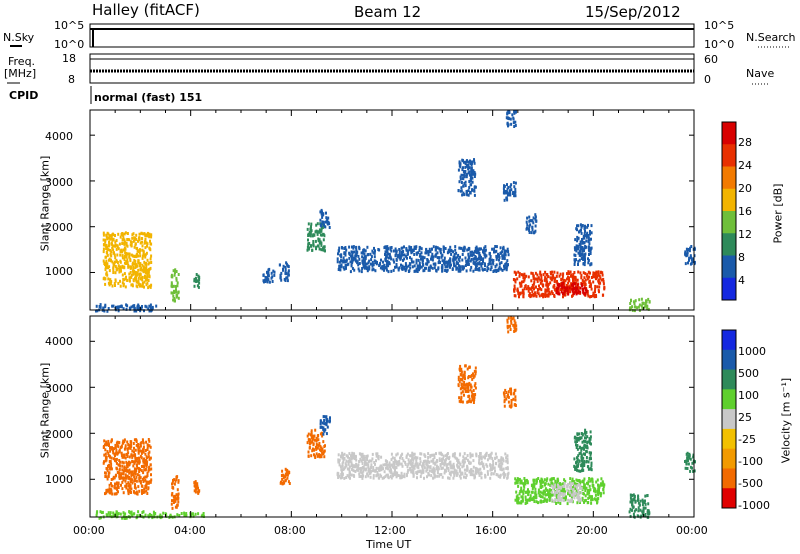 Image resolution: width=800 pixels, height=554 pixels. Describe the element at coordinates (729, 419) in the screenshot. I see `velocity-colorbar-segment` at that location.